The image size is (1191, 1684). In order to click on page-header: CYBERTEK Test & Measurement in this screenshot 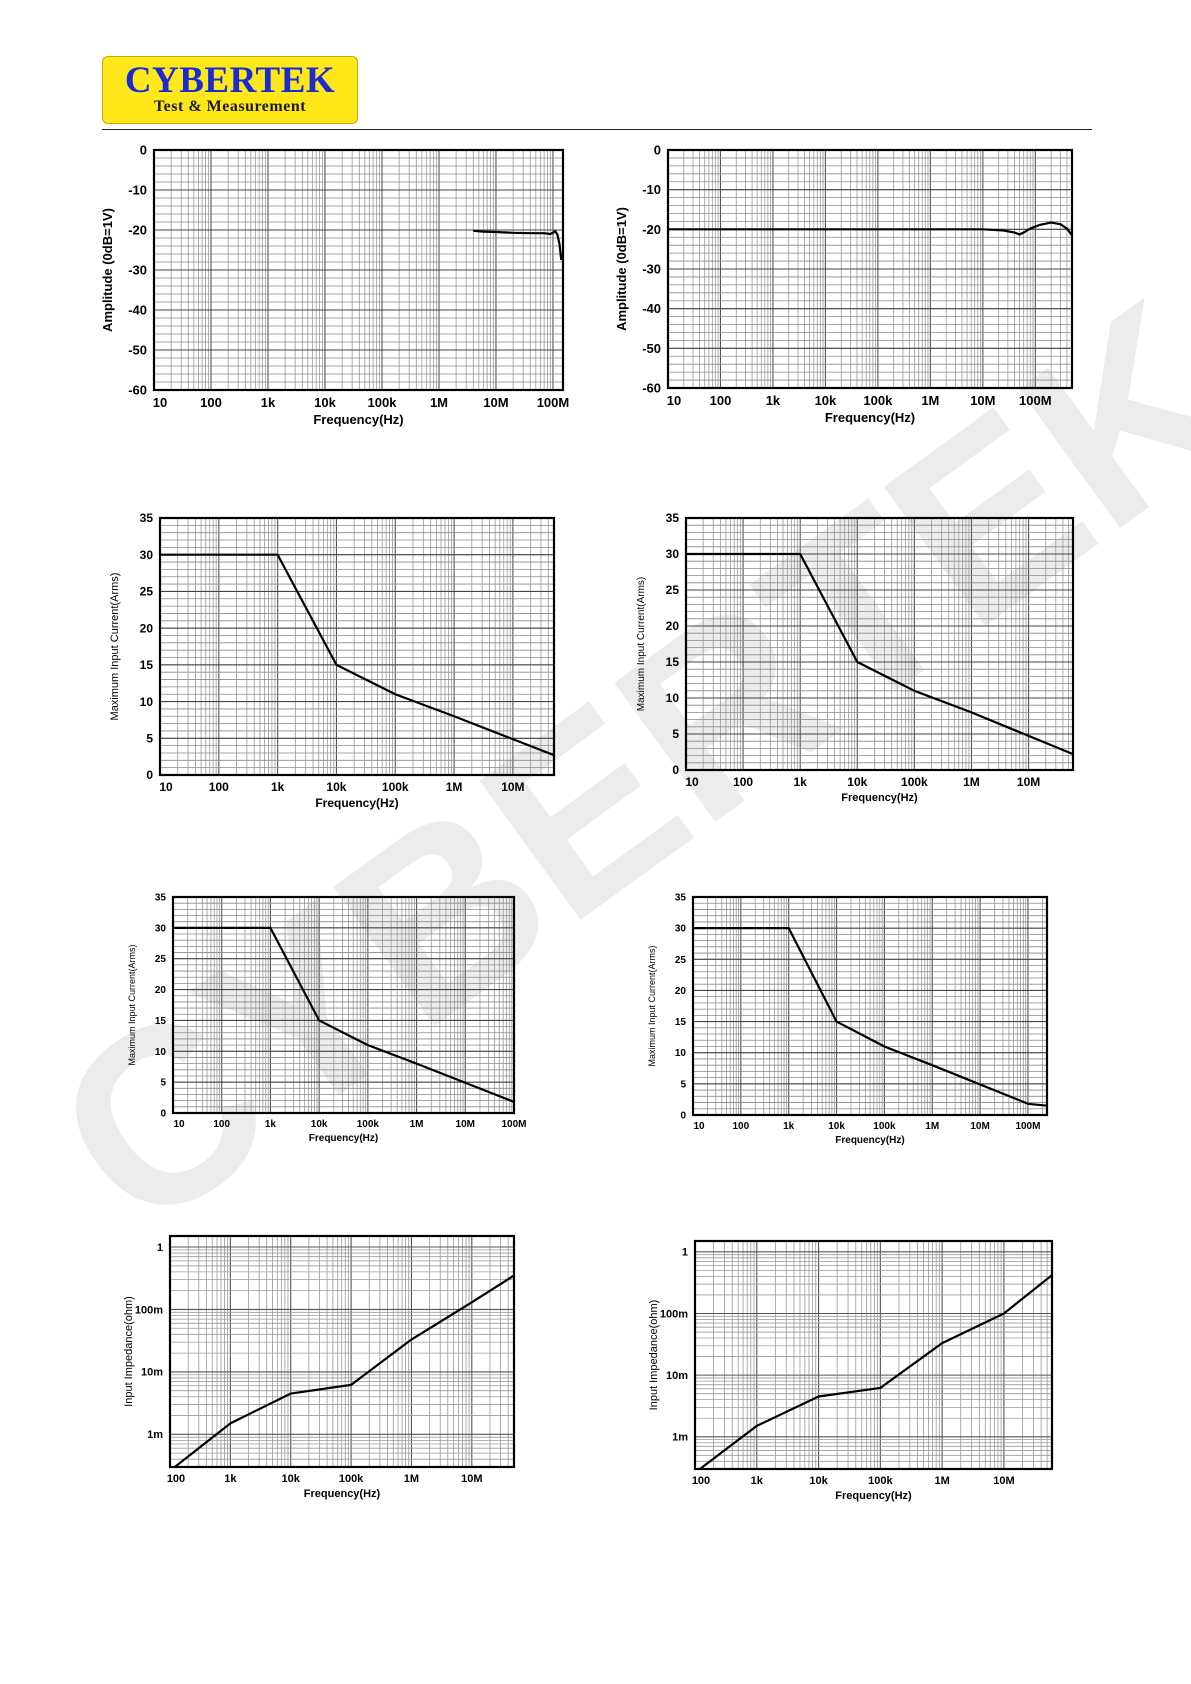, I will do `click(595, 70)`.